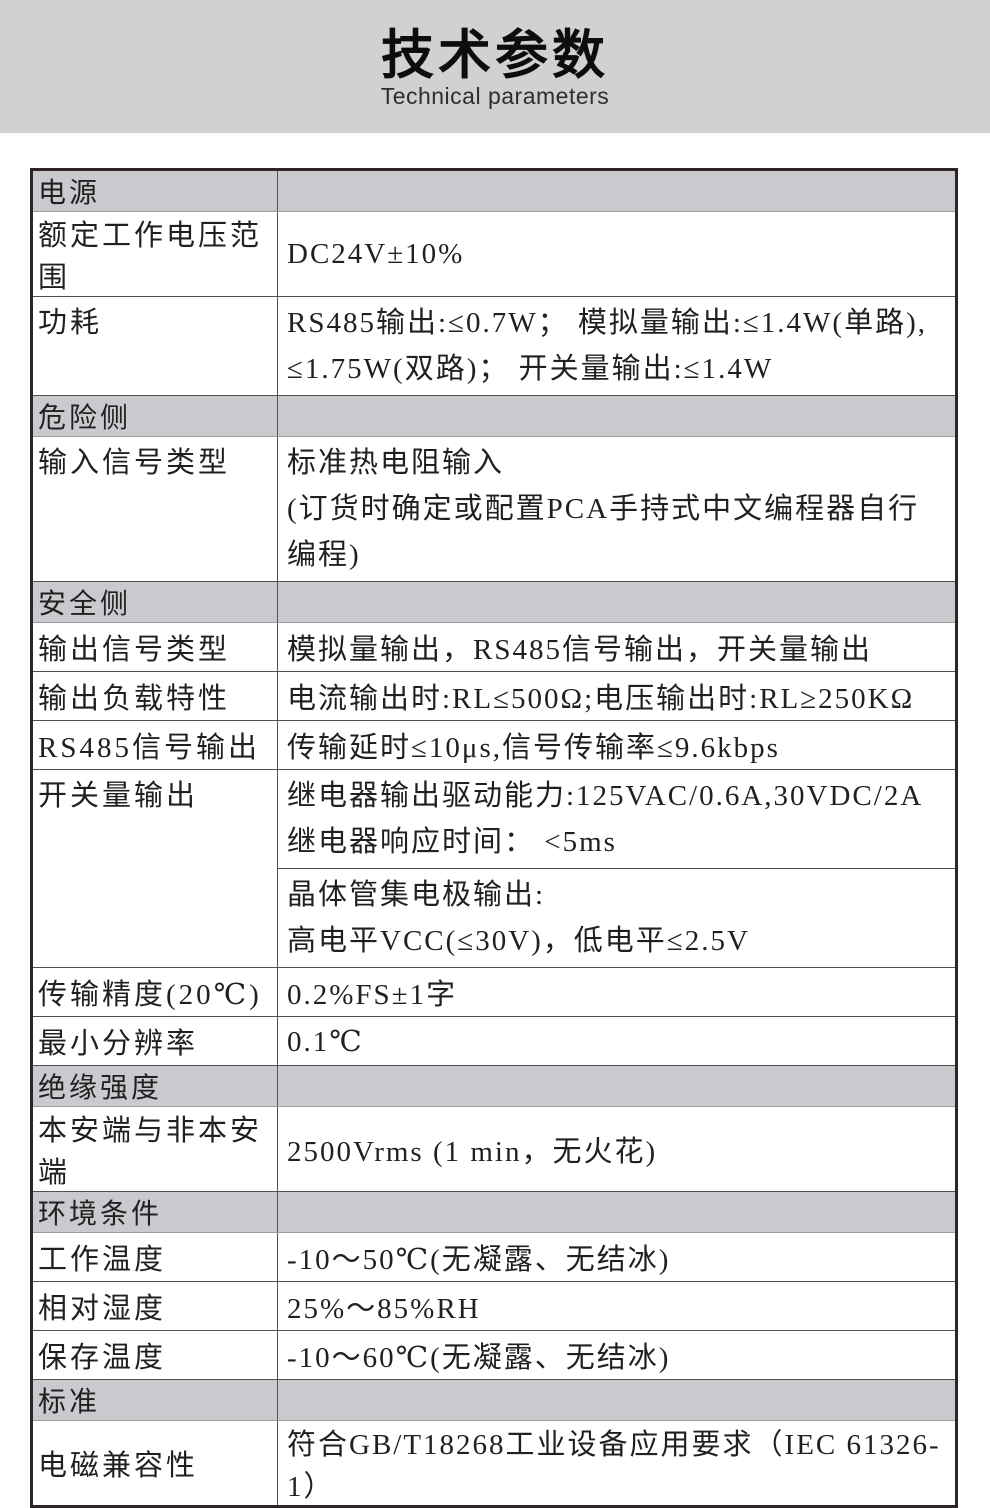 Image resolution: width=990 pixels, height=1508 pixels. I want to click on section-row: 危险侧, so click(494, 416).